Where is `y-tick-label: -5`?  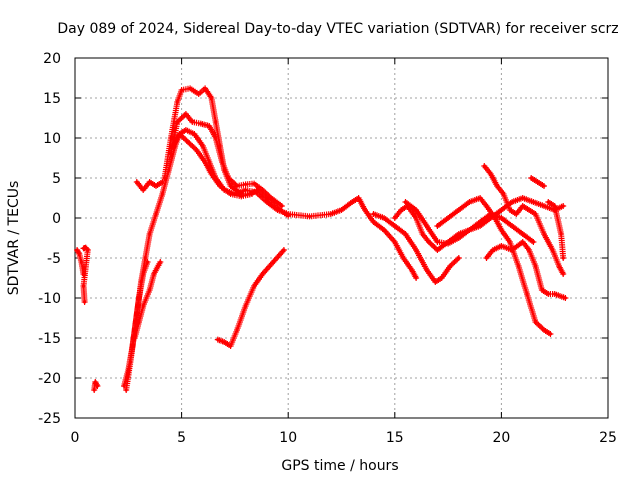 y-tick-label: -5 is located at coordinates (54, 259).